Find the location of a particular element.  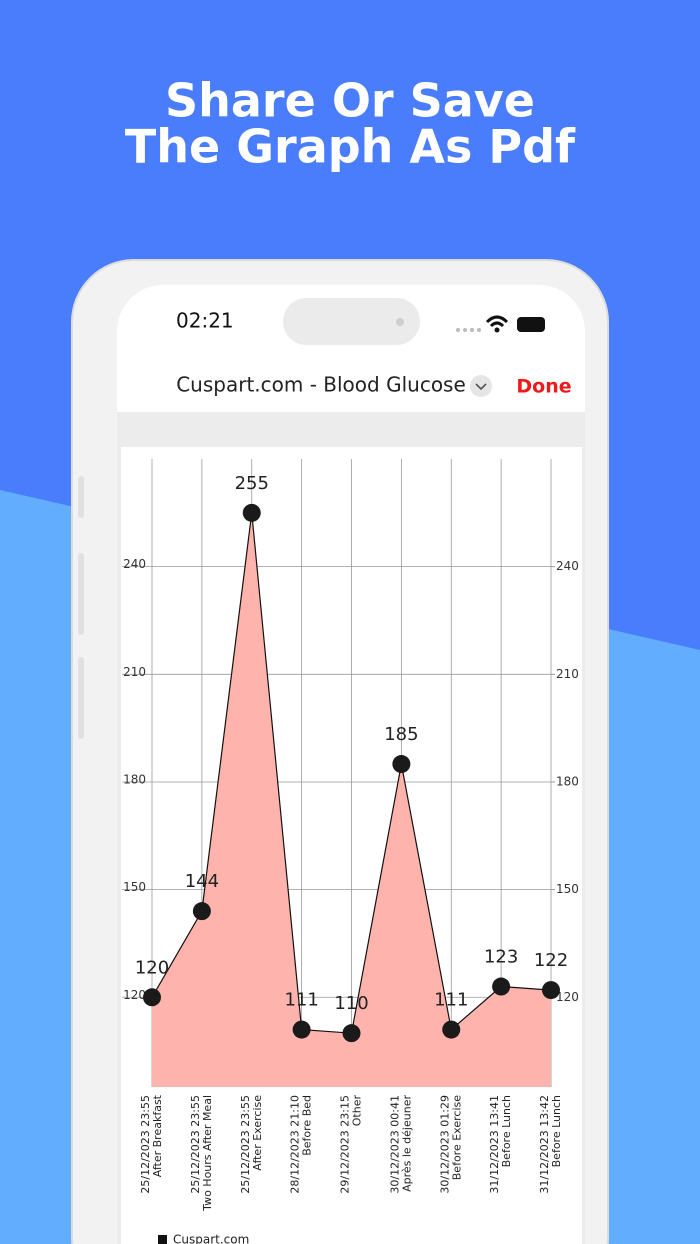

status-time: 02:21 is located at coordinates (205, 321).